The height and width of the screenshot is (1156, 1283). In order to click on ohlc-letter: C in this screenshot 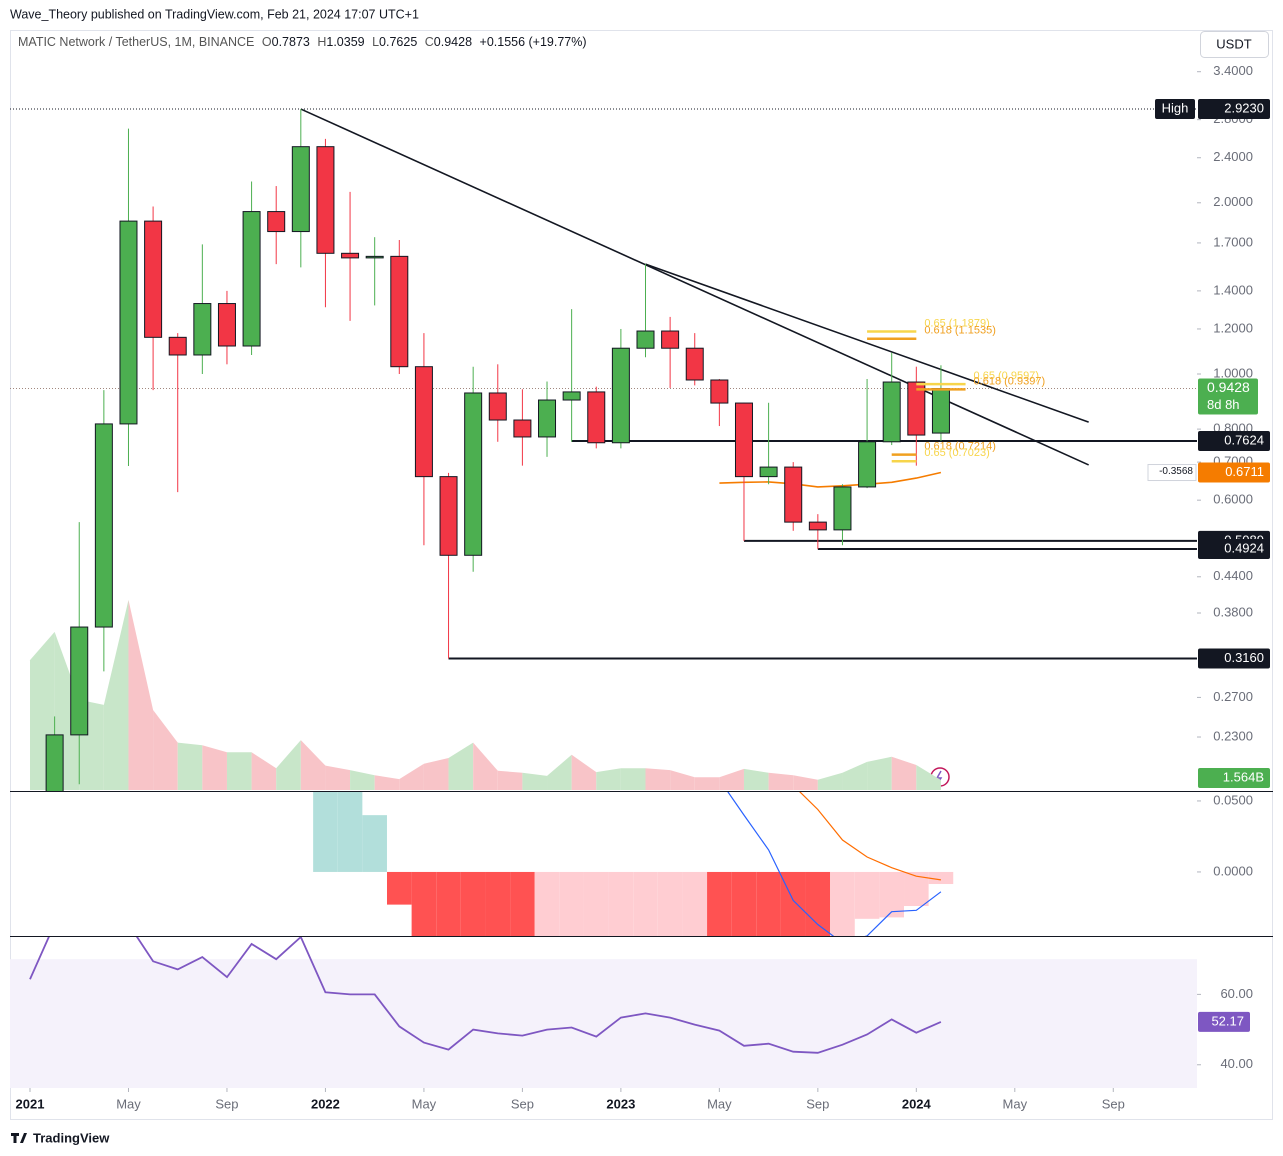, I will do `click(429, 42)`.